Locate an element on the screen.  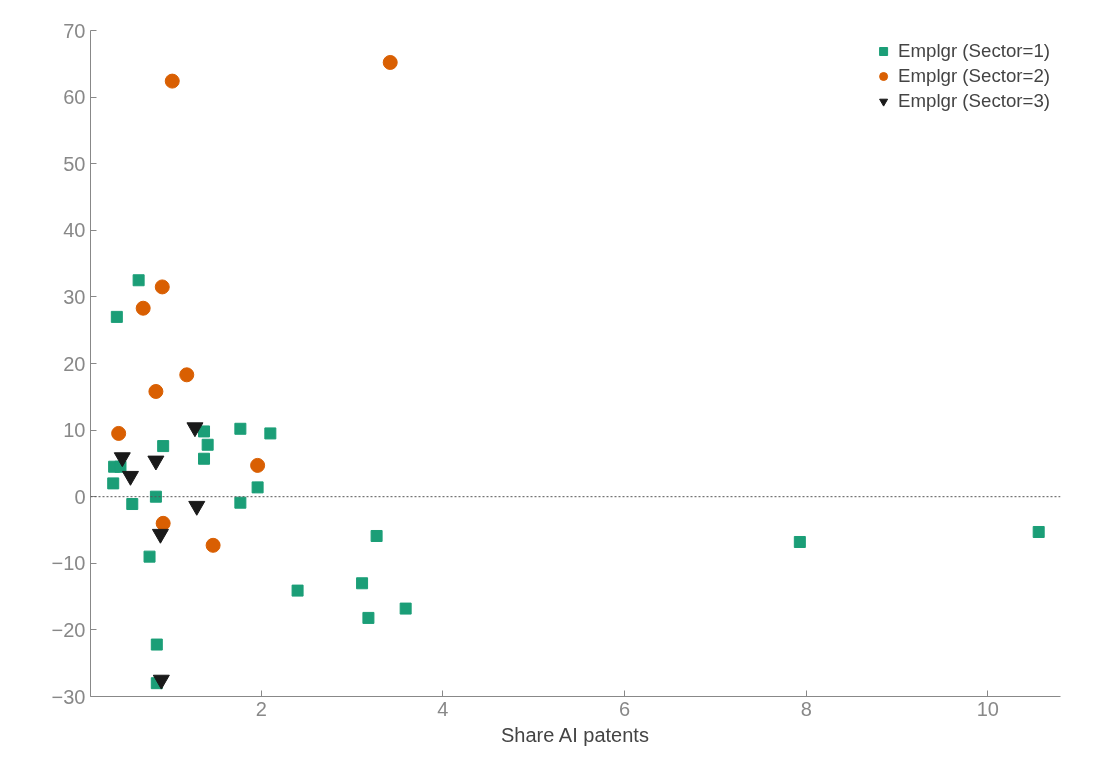
y-tick-label: 0 is located at coordinates (80, 496).